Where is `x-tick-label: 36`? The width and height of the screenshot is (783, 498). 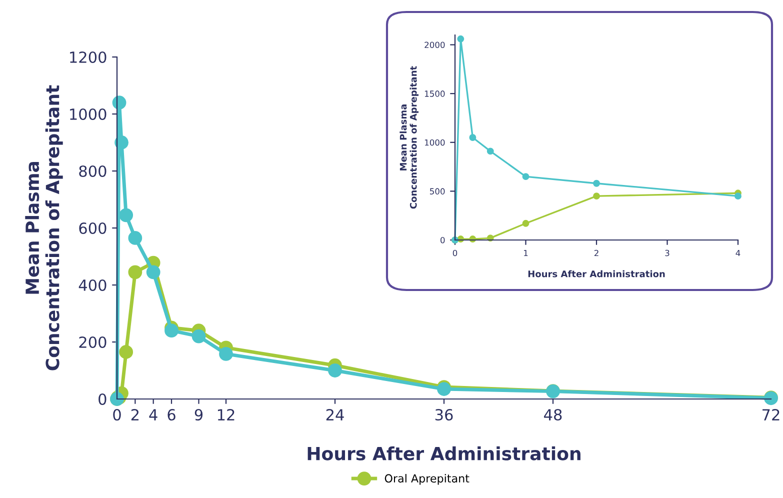 x-tick-label: 36 is located at coordinates (444, 414).